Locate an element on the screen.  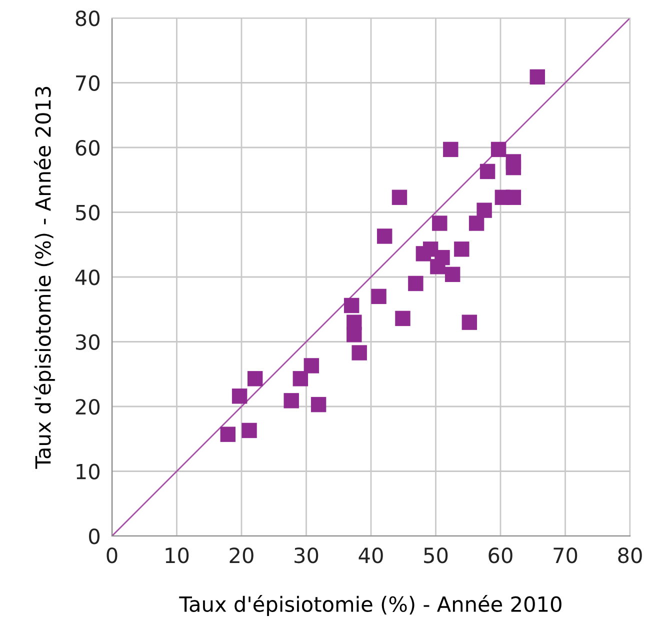
y-tick-label: 70 is located at coordinates (88, 83).